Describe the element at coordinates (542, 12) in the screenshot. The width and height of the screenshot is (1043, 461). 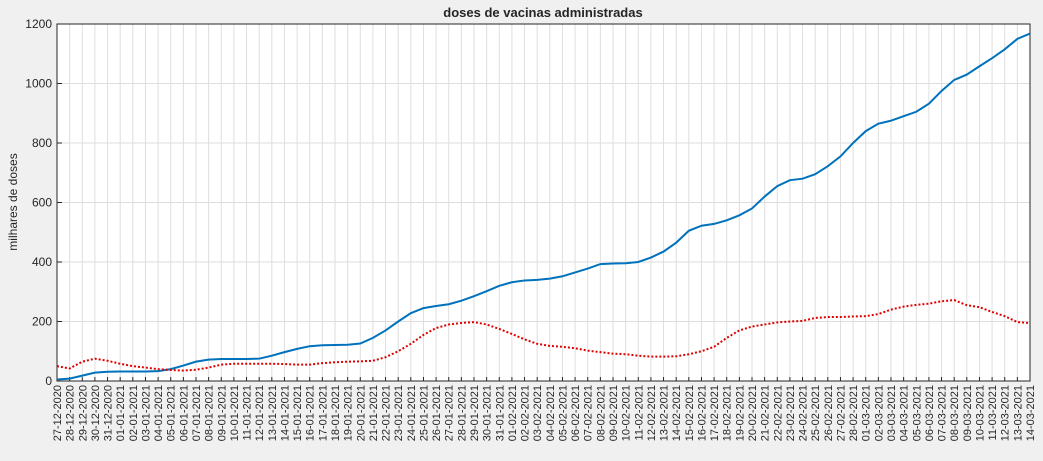
I see `chart-title: doses de vacinas administradas` at that location.